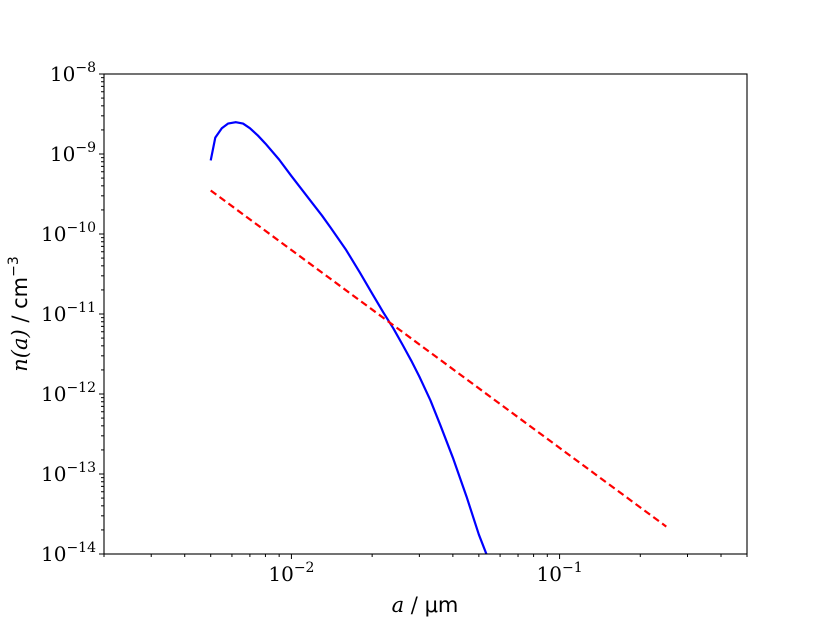 This screenshot has height=623, width=830. Describe the element at coordinates (73, 73) in the screenshot. I see `y-tick-label: 10⁻⁸` at that location.